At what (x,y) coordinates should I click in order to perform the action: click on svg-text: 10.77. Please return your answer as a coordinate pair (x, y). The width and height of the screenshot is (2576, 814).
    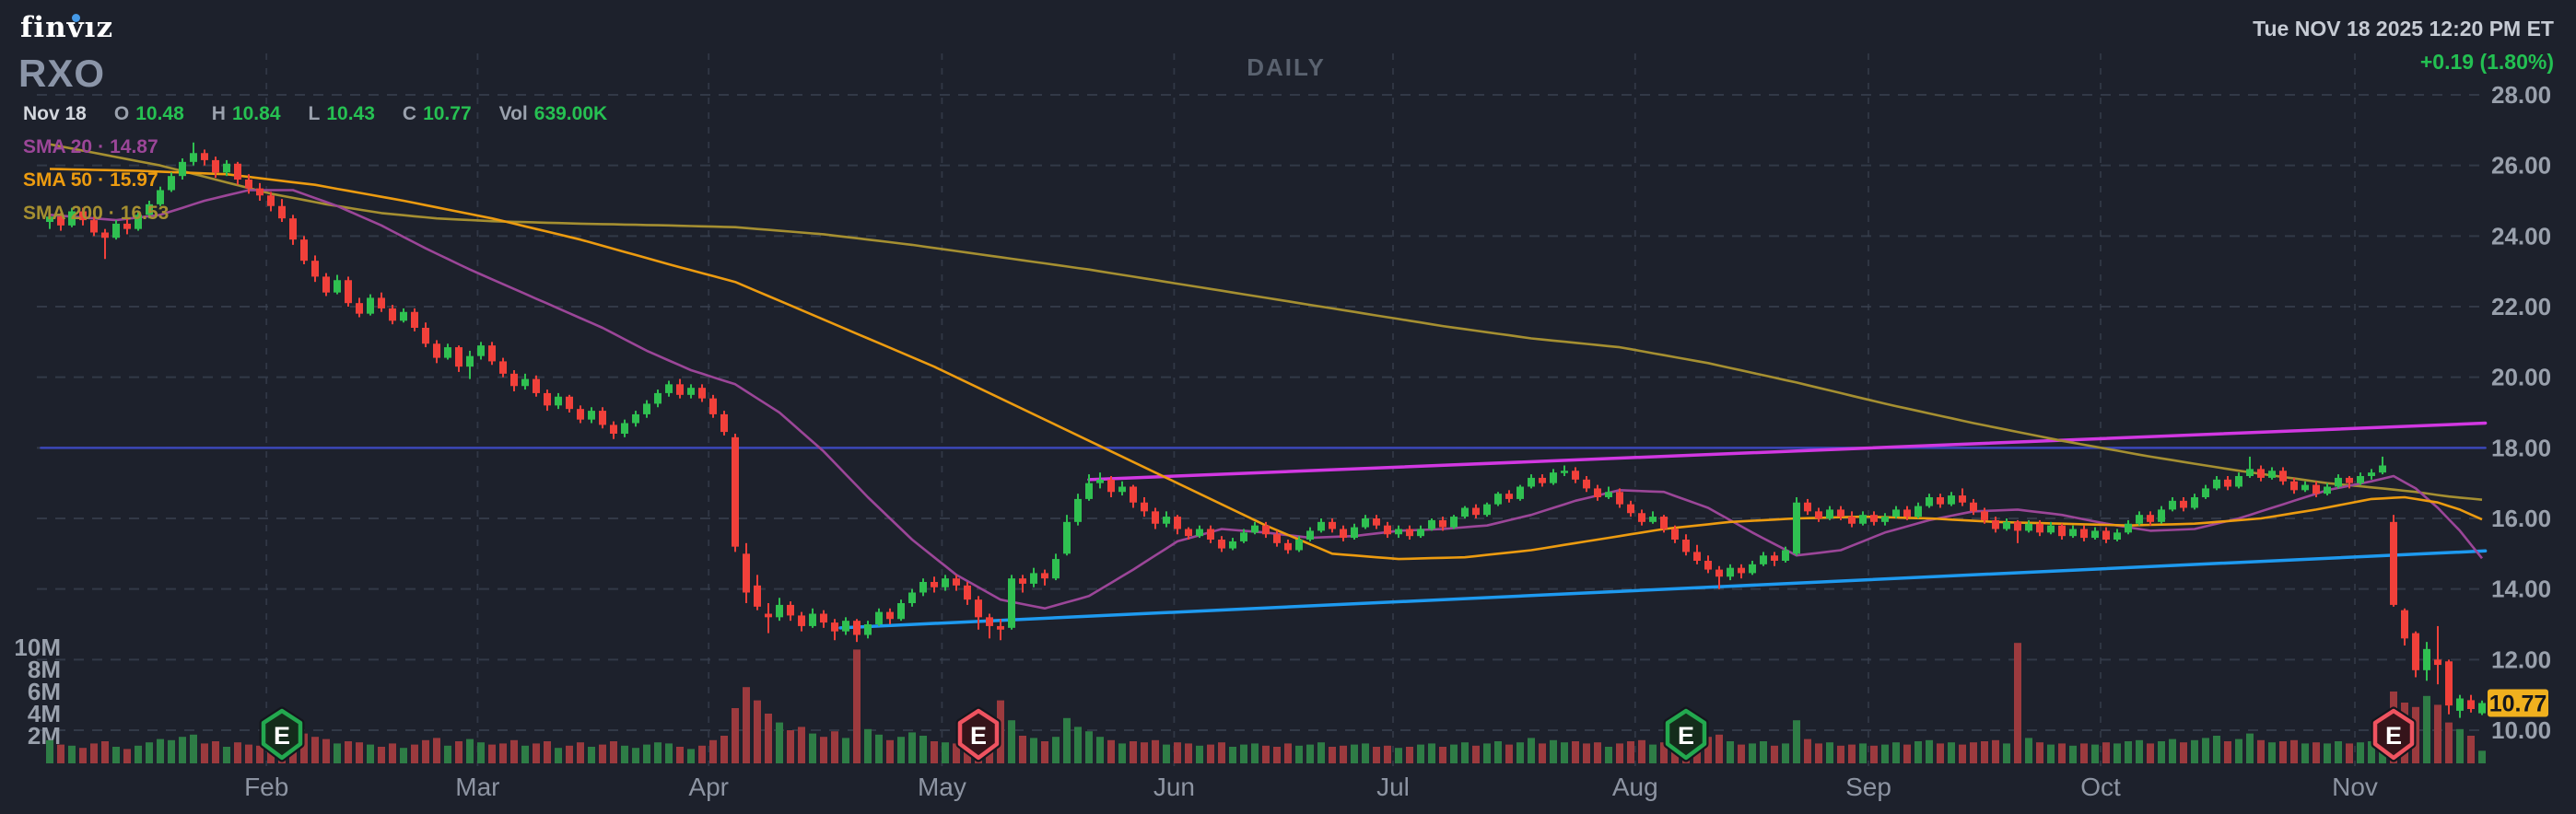
    Looking at the image, I should click on (2518, 703).